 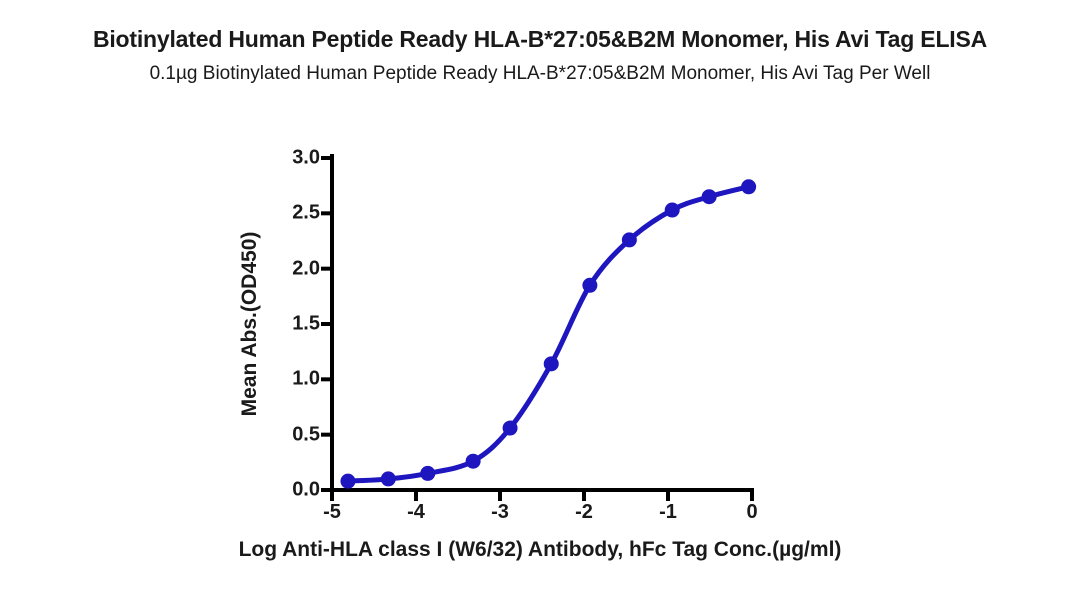 I want to click on x-tick-label: -3, so click(x=500, y=512).